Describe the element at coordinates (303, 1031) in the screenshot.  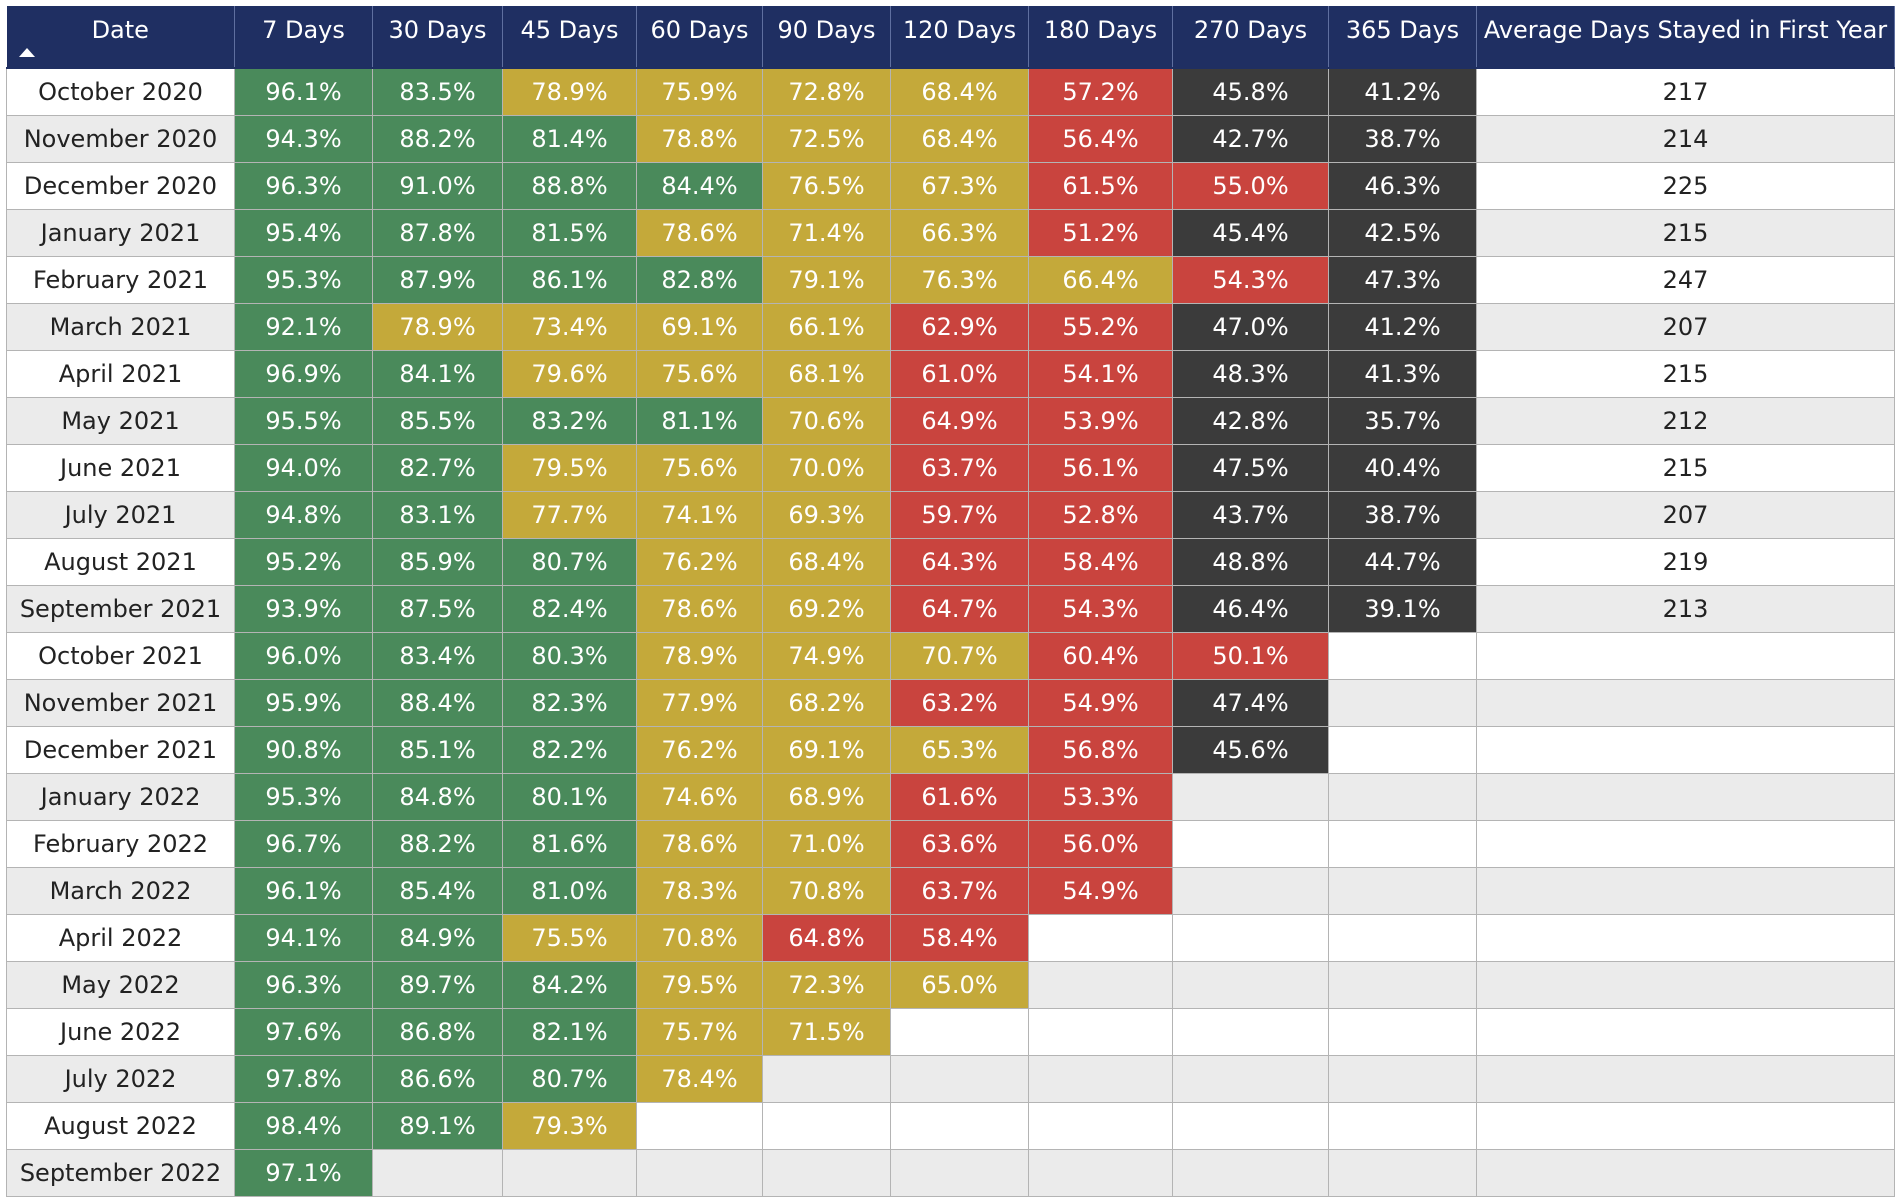
I see `retention-cell: 97.6%` at that location.